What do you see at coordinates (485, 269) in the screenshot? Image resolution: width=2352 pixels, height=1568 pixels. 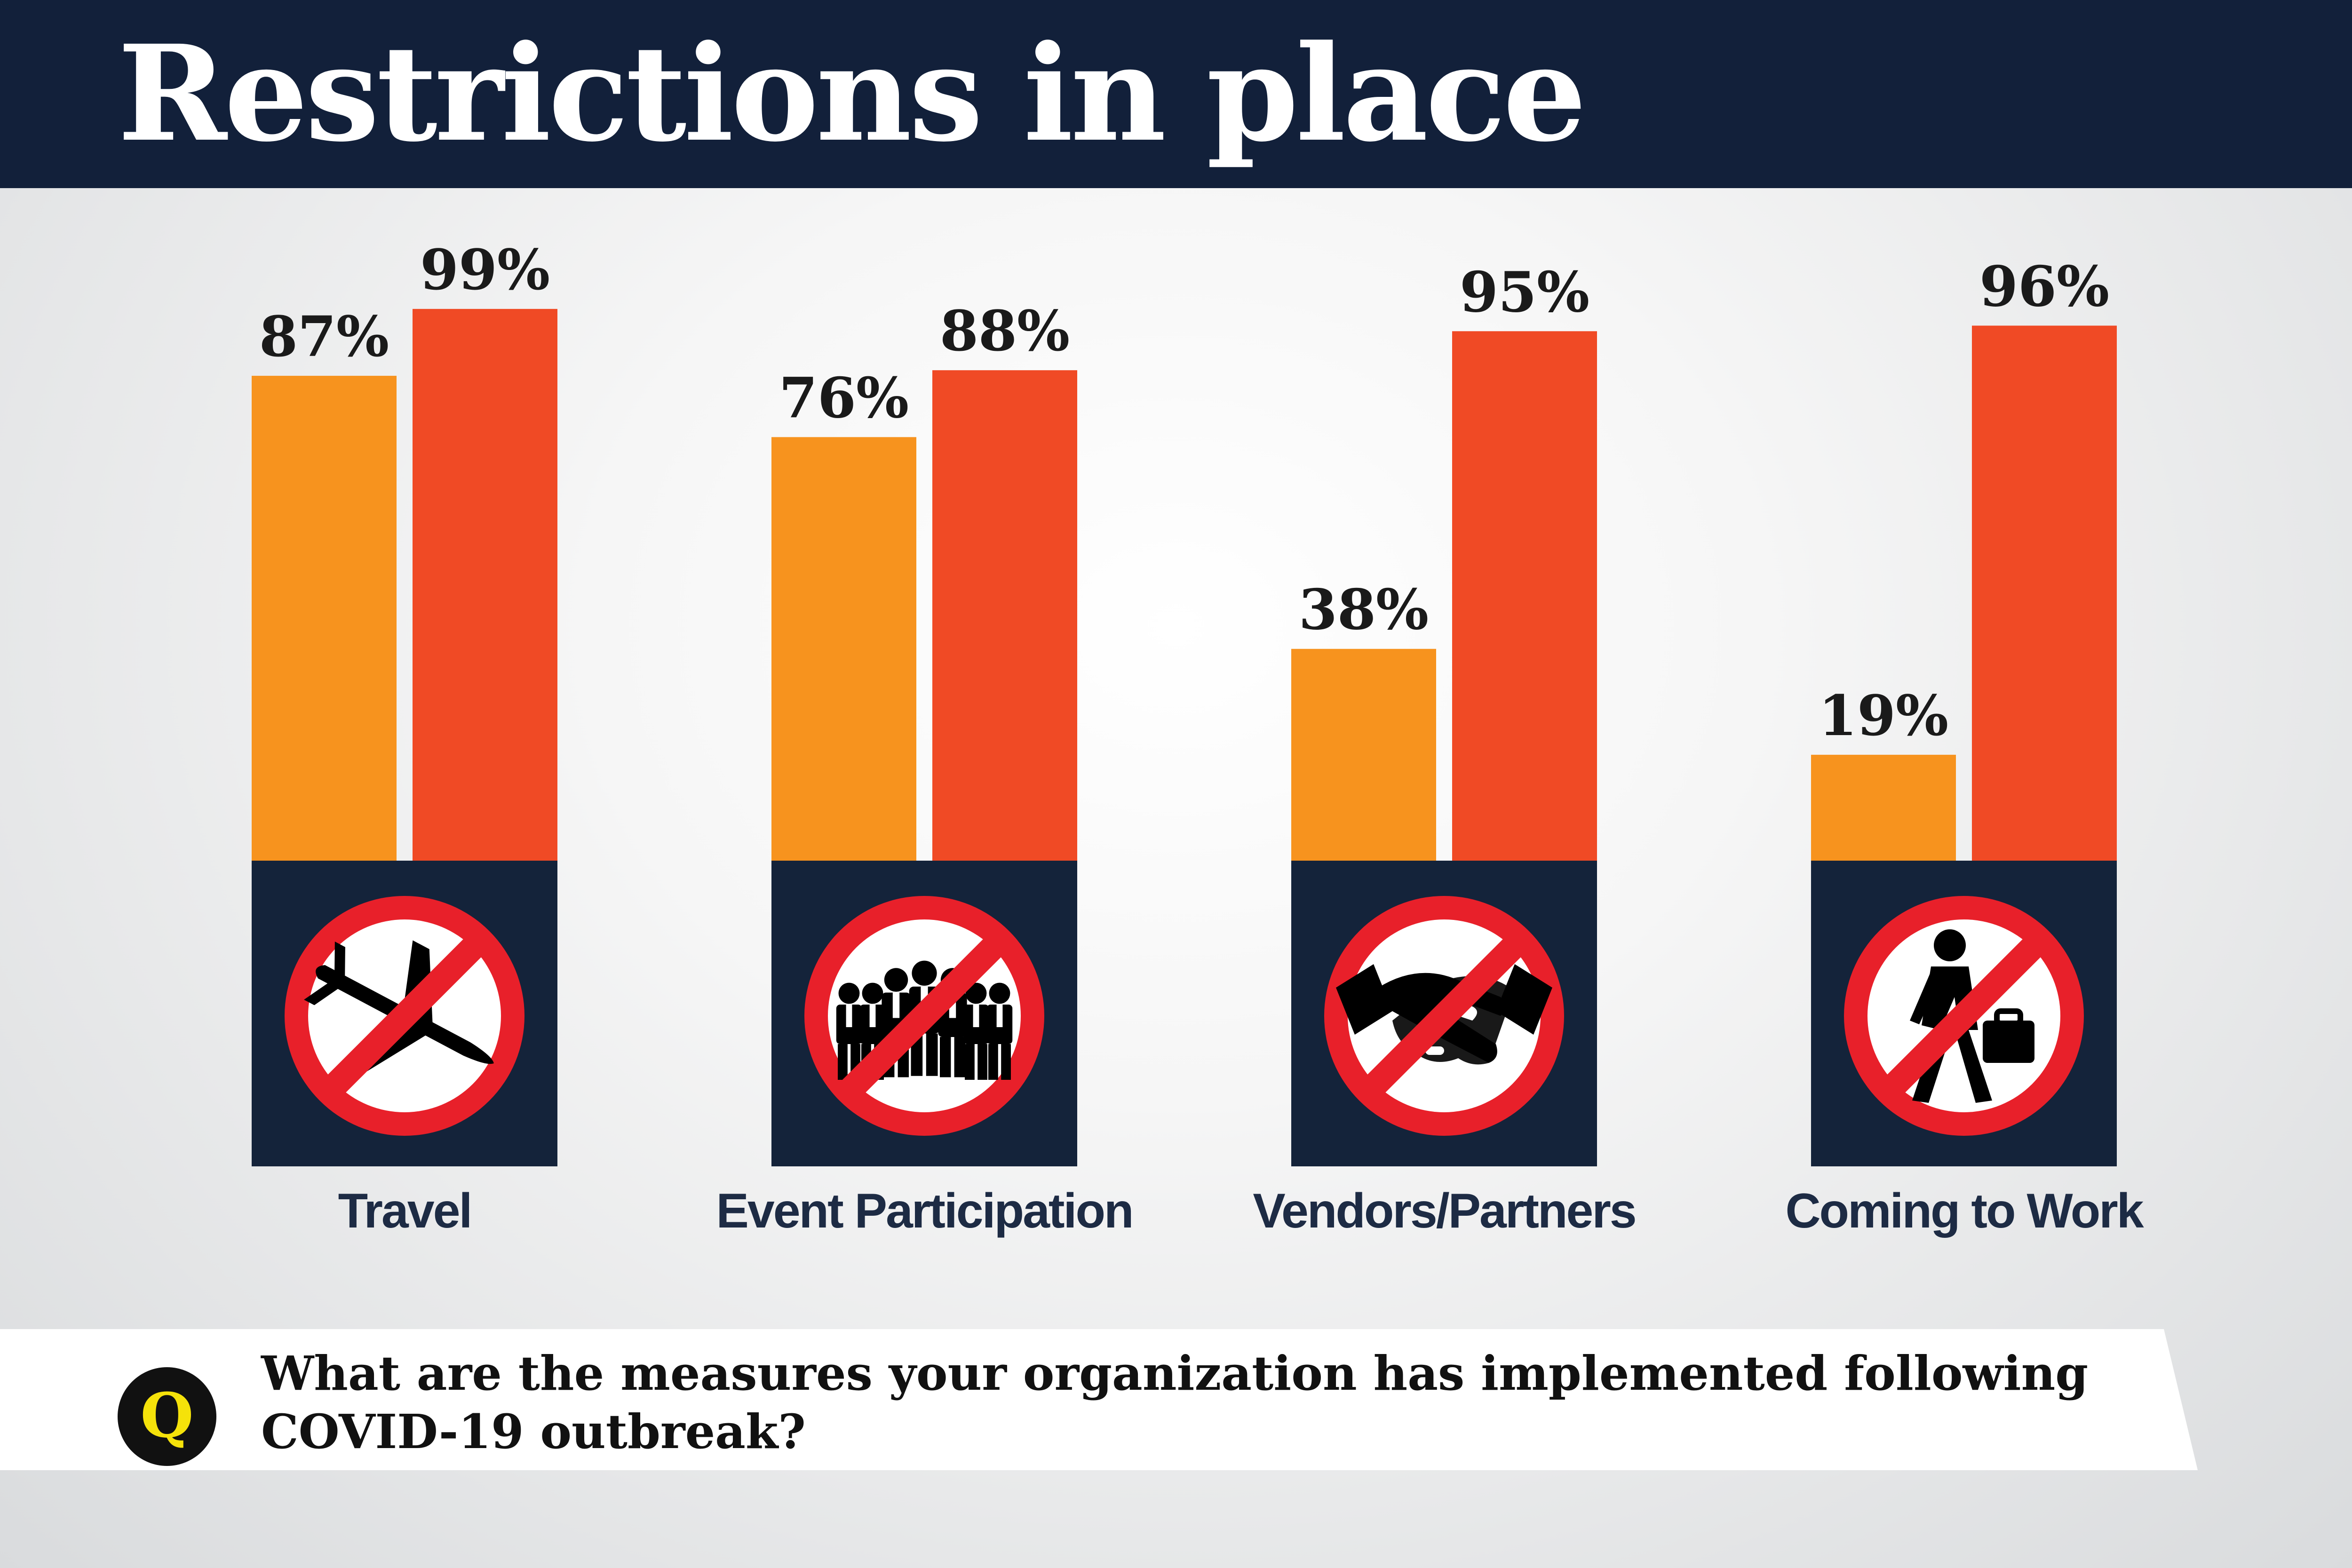 I see `value-label-travel-series-2: 99%` at bounding box center [485, 269].